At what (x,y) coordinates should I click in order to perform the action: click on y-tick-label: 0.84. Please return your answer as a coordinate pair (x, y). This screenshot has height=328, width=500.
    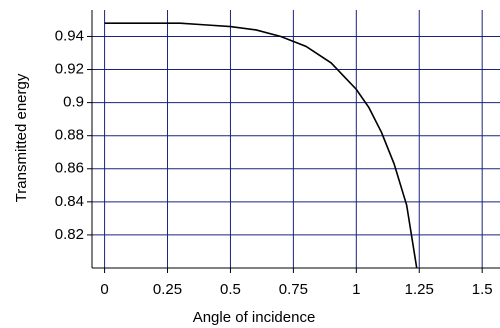
    Looking at the image, I should click on (69, 201).